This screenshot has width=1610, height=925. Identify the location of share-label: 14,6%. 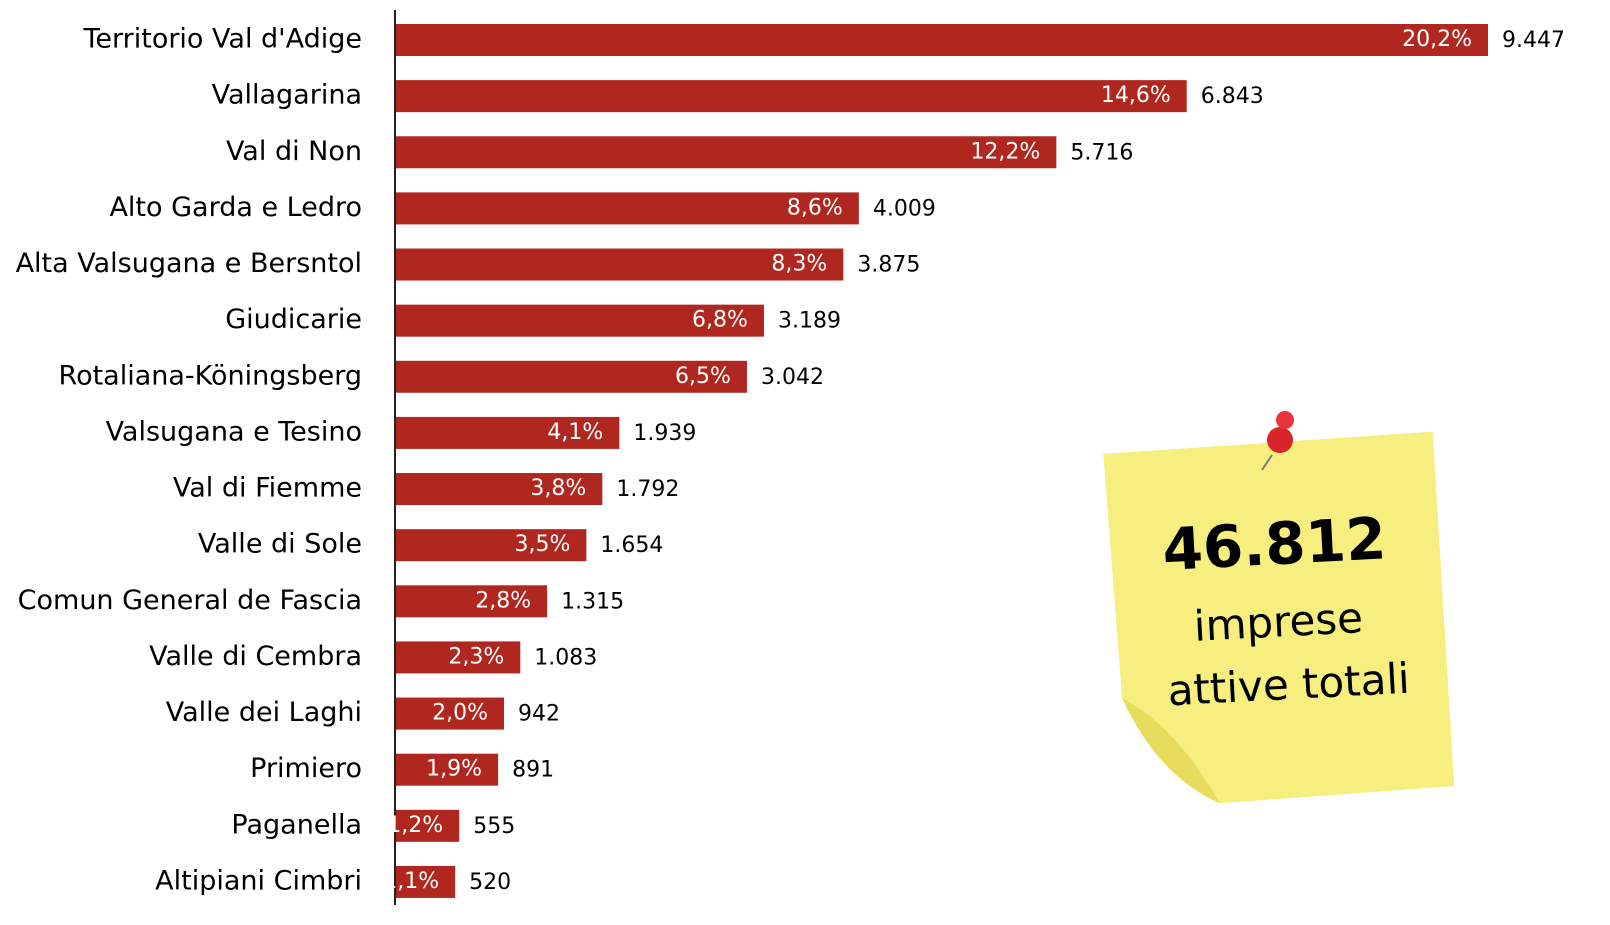
(1136, 95).